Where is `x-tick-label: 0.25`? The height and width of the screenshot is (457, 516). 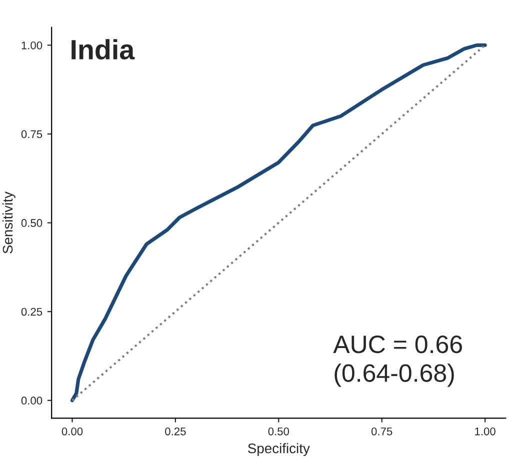 x-tick-label: 0.25 is located at coordinates (175, 431).